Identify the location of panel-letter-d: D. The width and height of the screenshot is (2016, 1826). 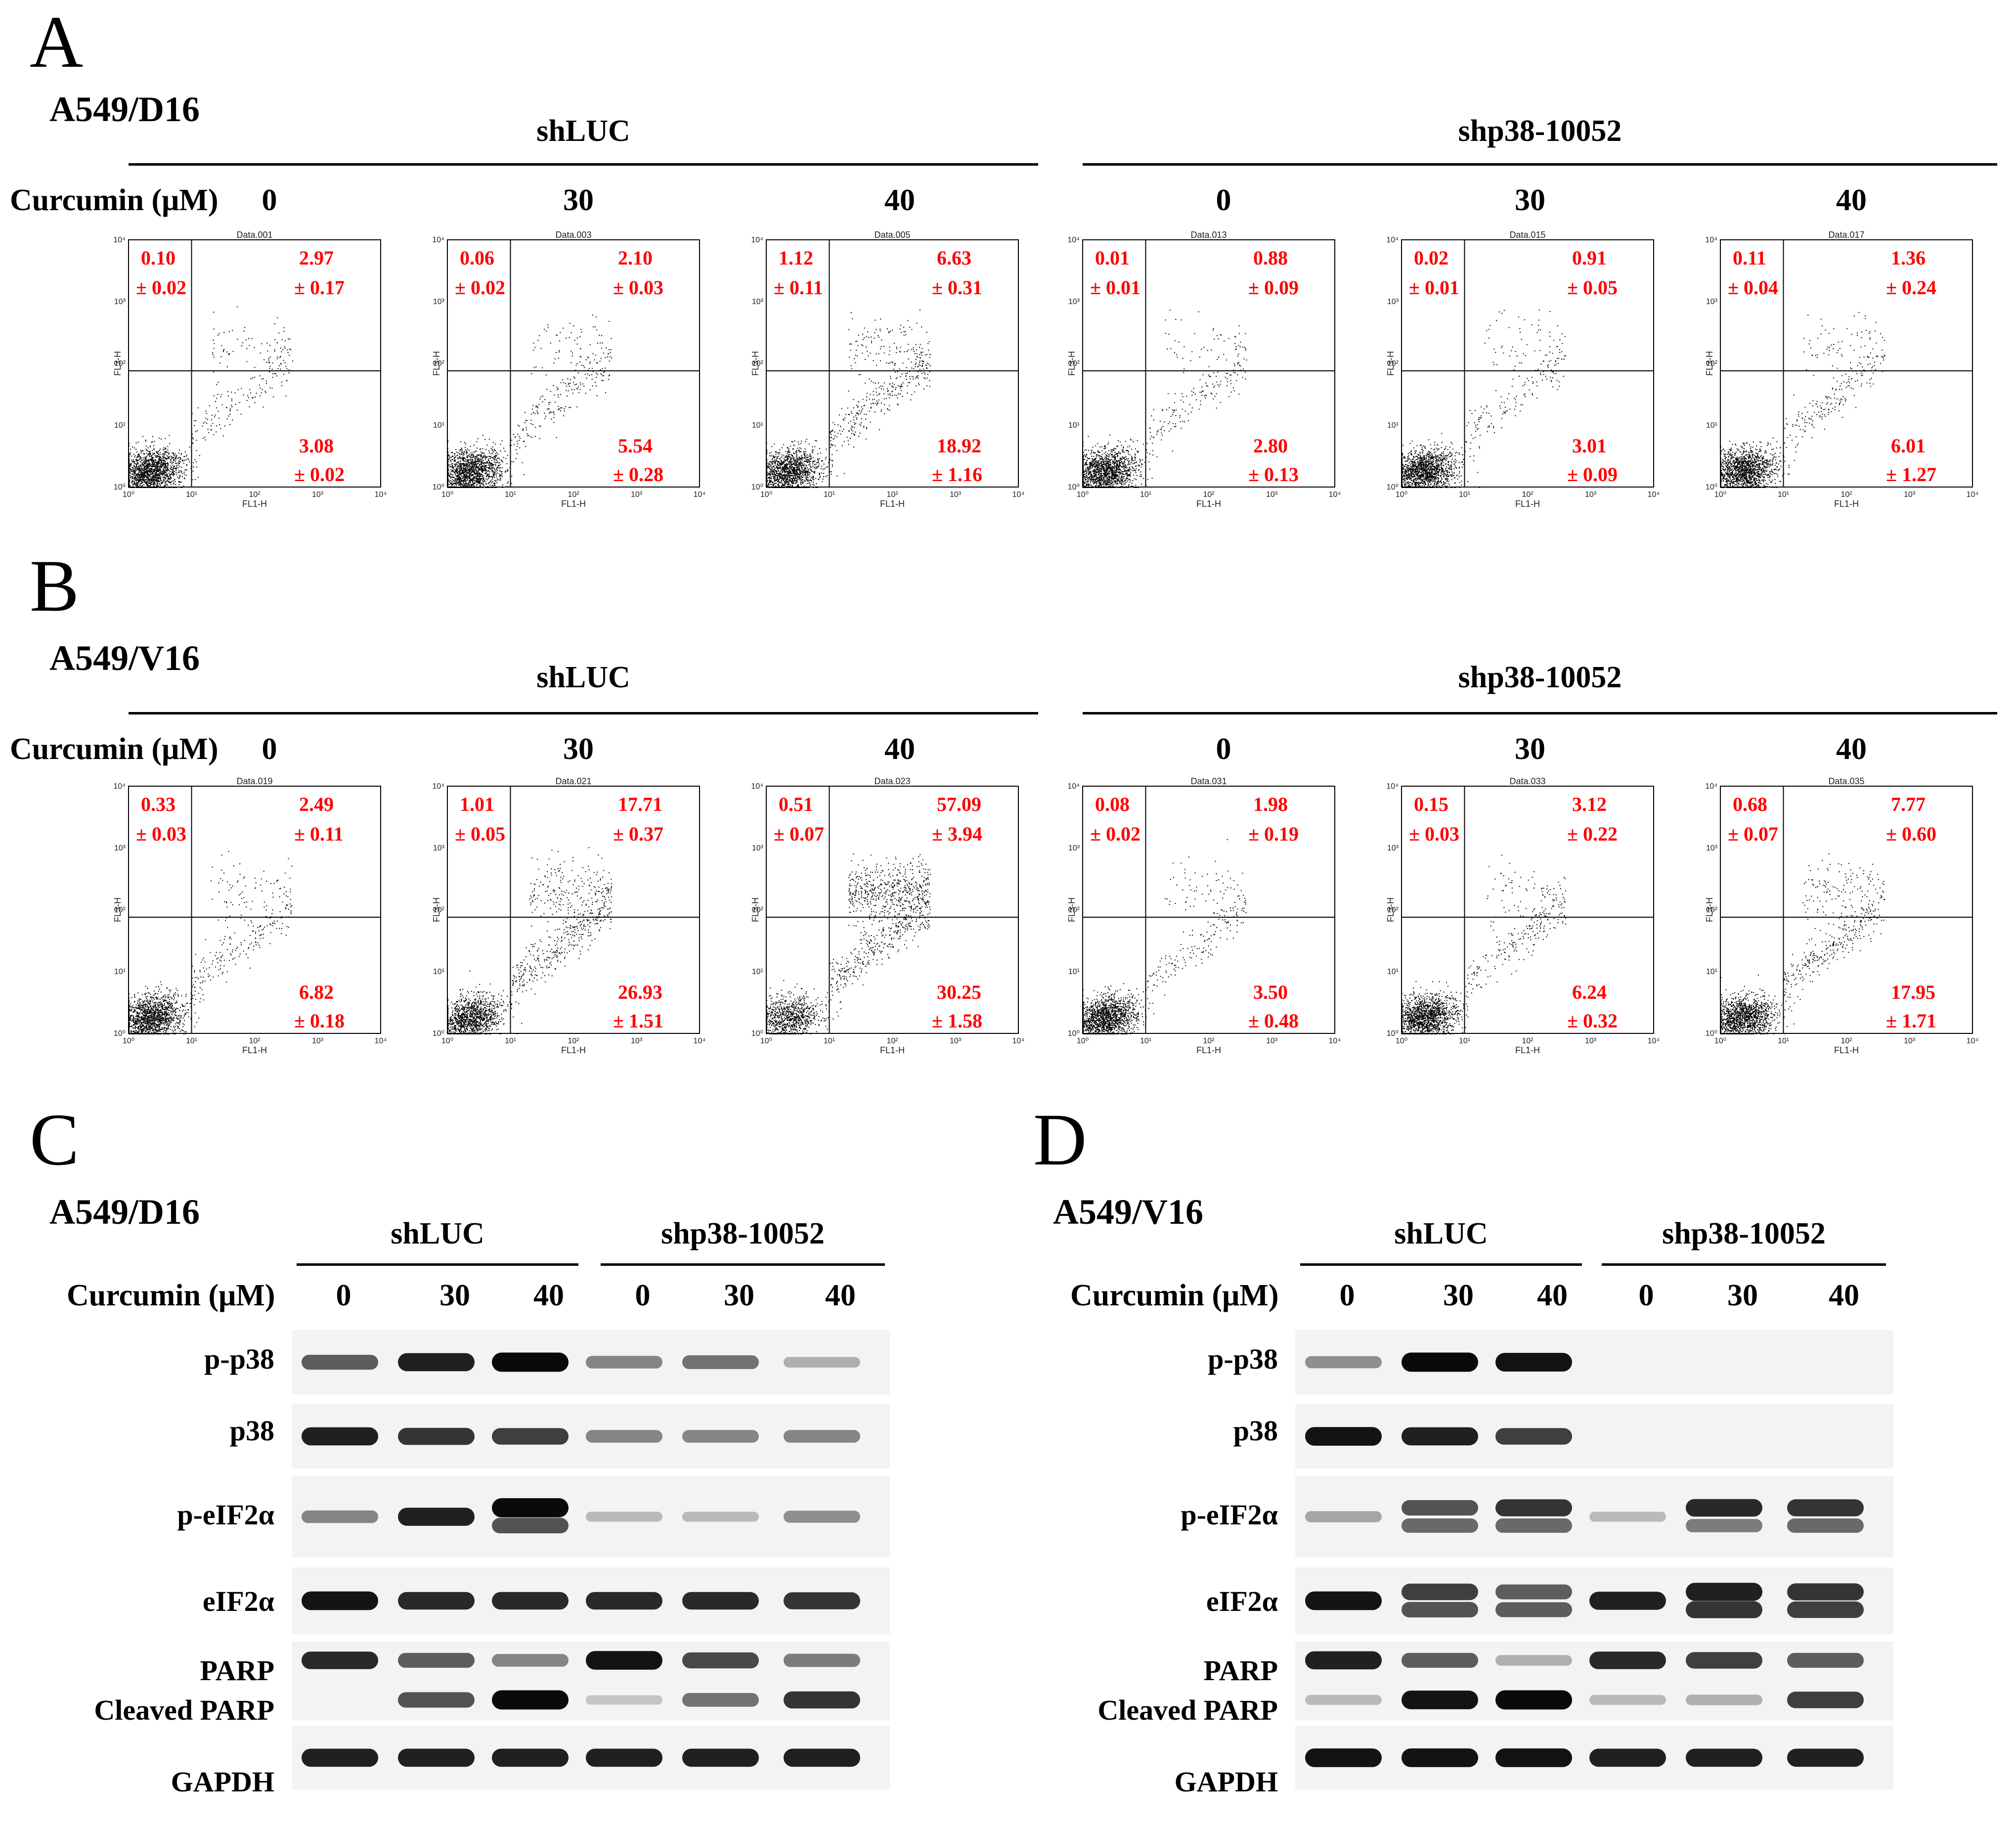
(1060, 1140).